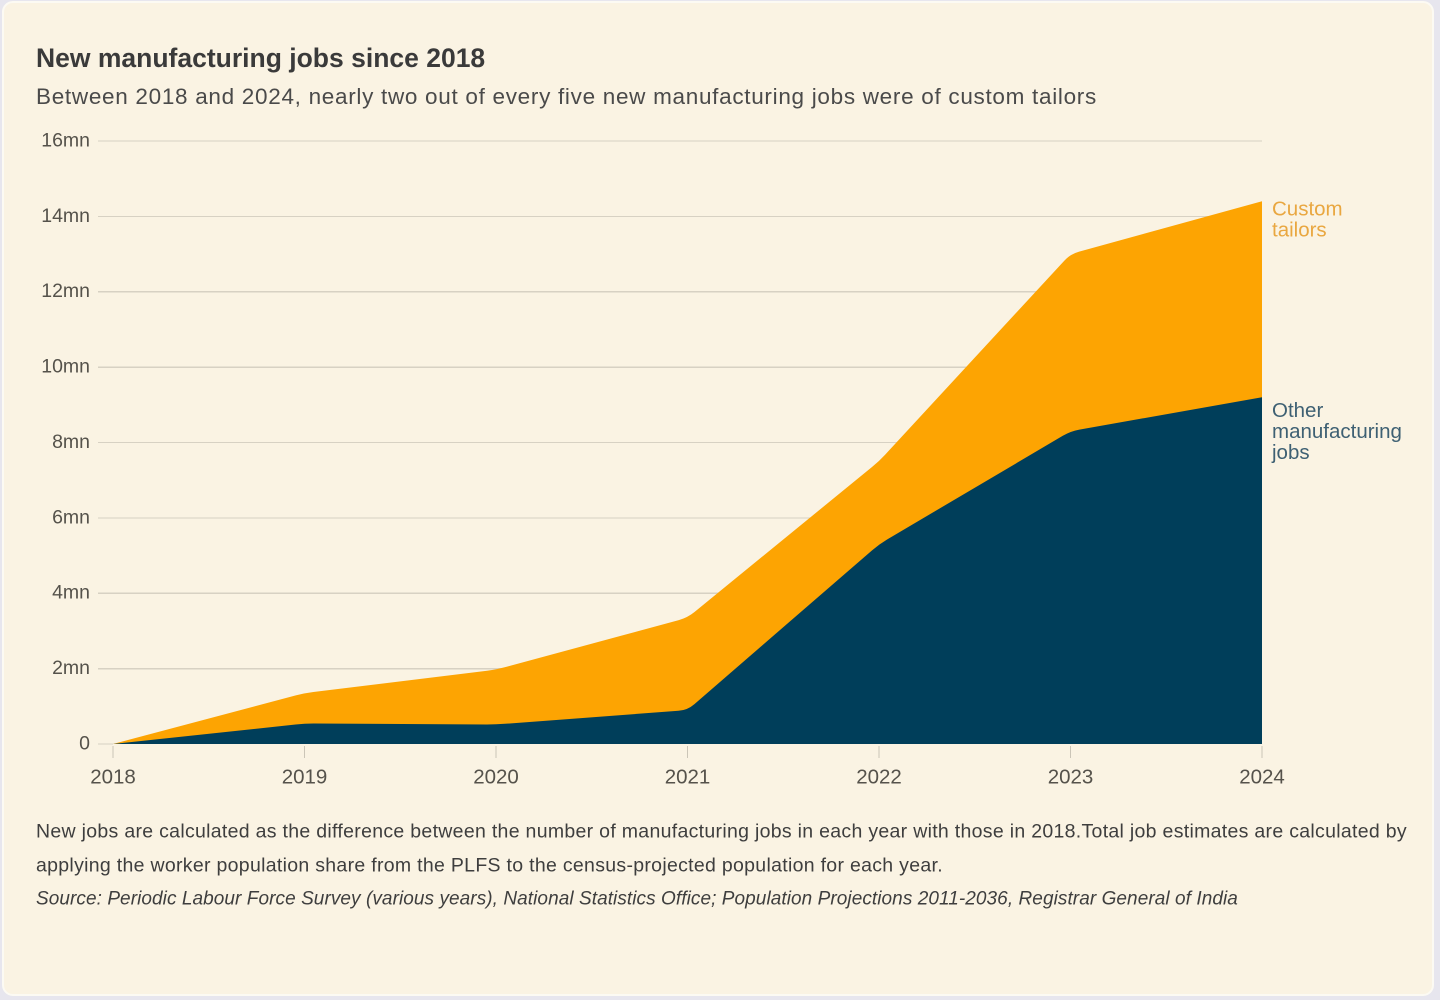 The image size is (1440, 1000). I want to click on svg-text: 2022, so click(879, 777).